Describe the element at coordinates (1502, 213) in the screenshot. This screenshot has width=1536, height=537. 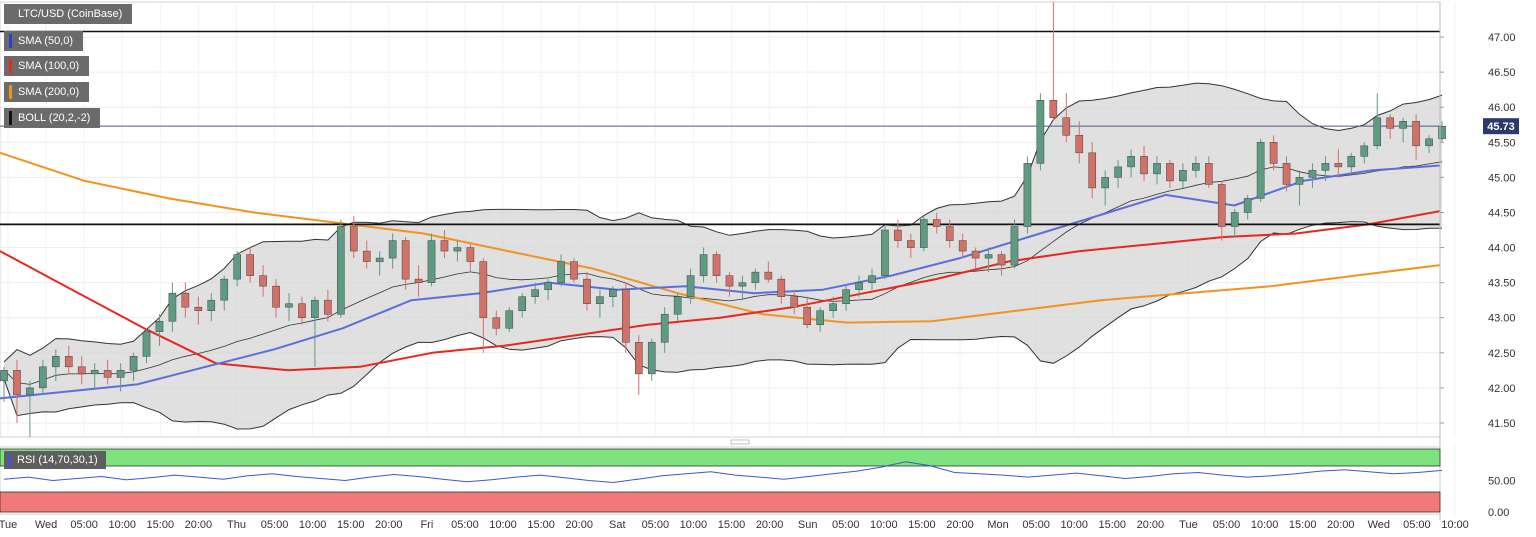
I see `y-tick-label: 44.50` at that location.